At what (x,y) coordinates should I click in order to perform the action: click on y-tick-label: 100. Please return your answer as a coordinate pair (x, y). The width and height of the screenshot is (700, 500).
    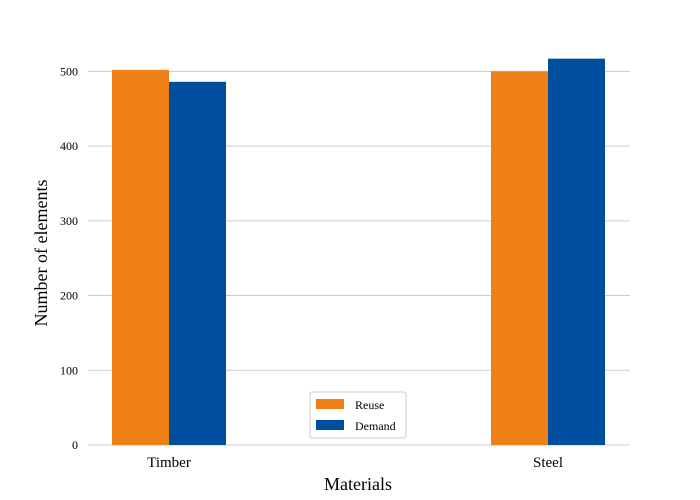
    Looking at the image, I should click on (69, 370).